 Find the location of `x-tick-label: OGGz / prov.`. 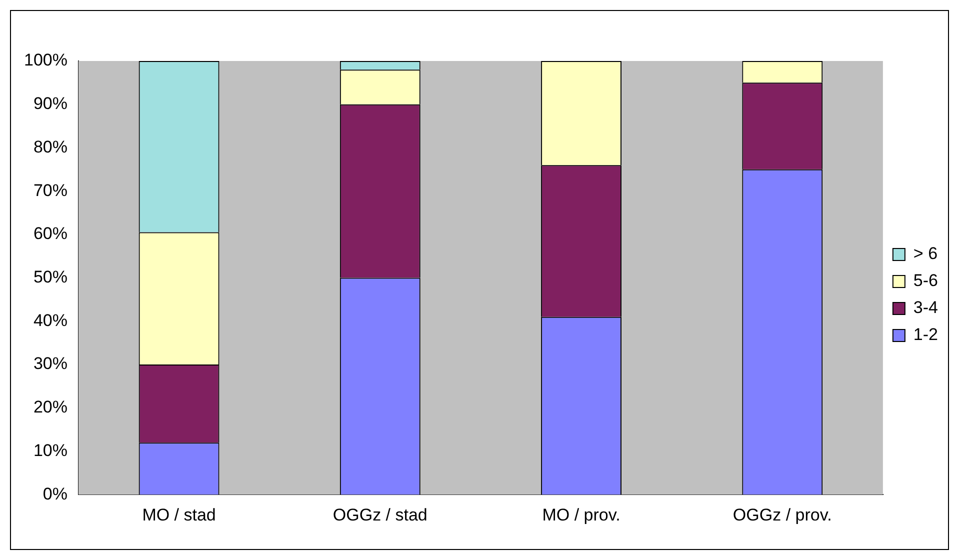

x-tick-label: OGGz / prov. is located at coordinates (782, 514).